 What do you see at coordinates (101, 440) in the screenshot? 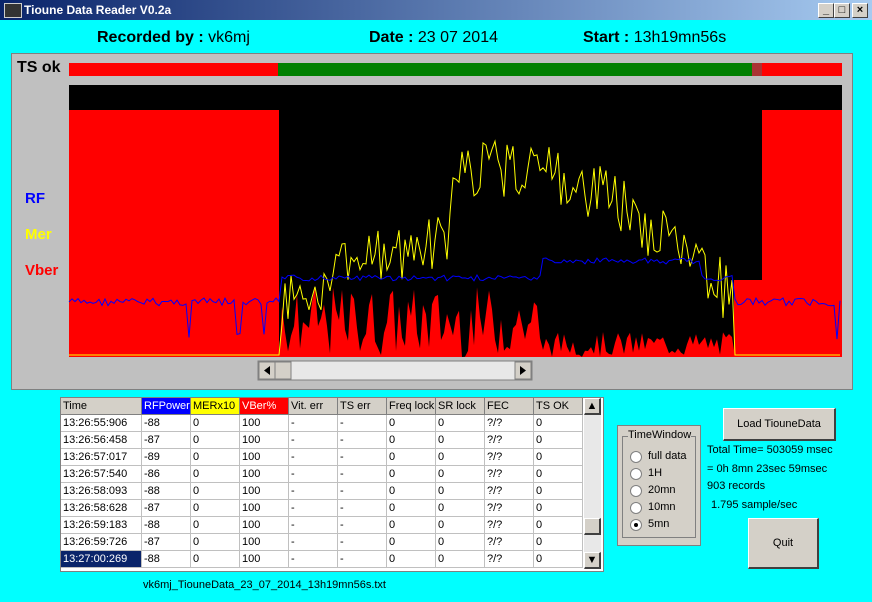
I see `table-cell: 13:26:56:458` at bounding box center [101, 440].